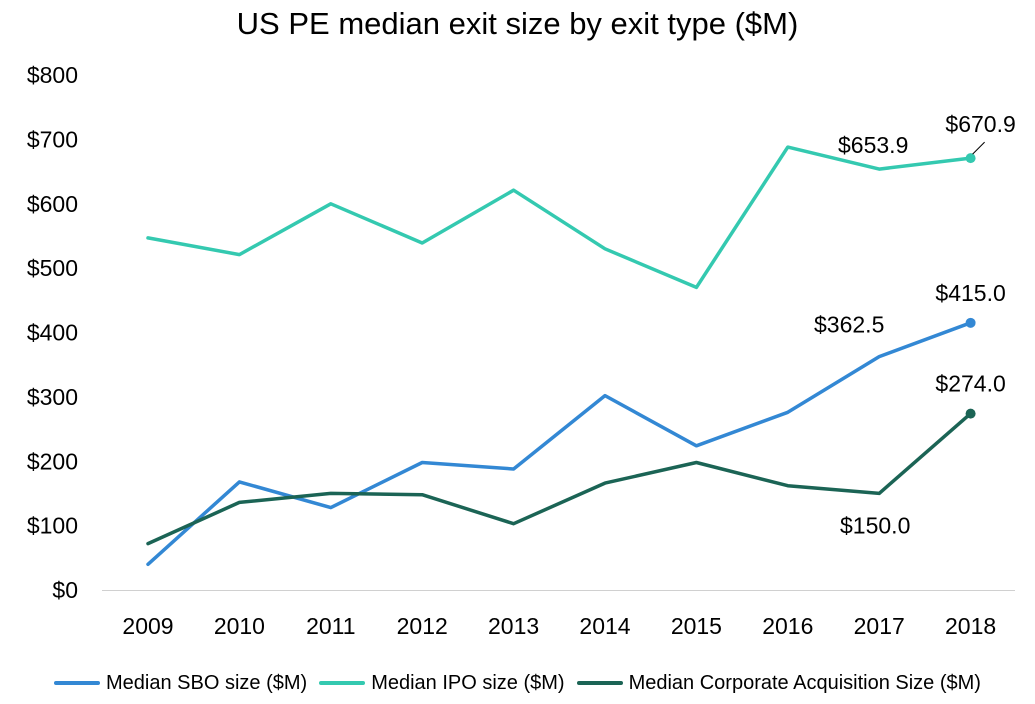  I want to click on chart-title: US PE median exit size by exit type ($M), so click(517, 23).